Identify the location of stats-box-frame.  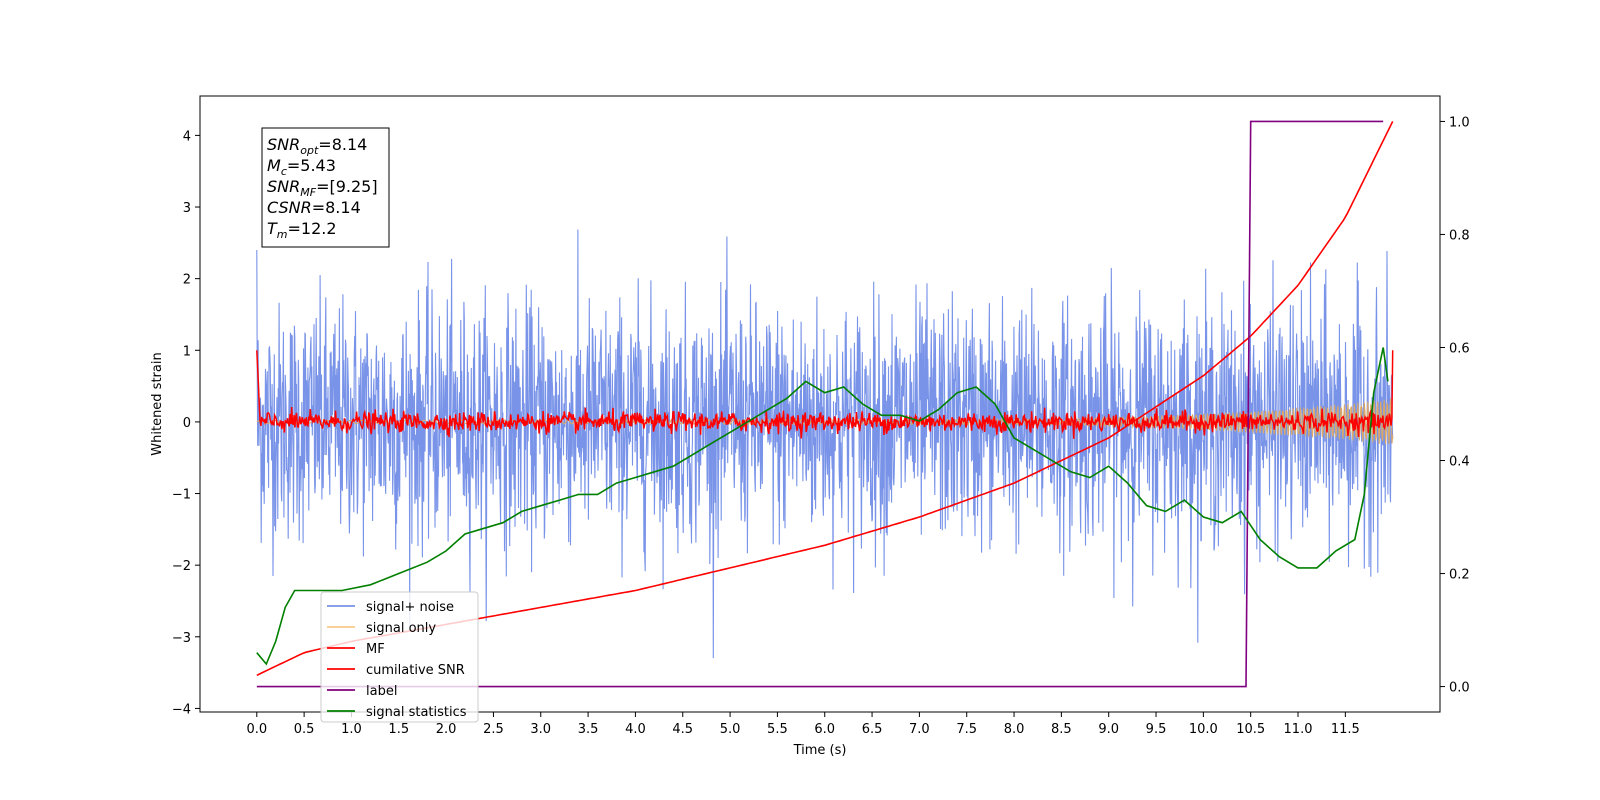
(325, 187).